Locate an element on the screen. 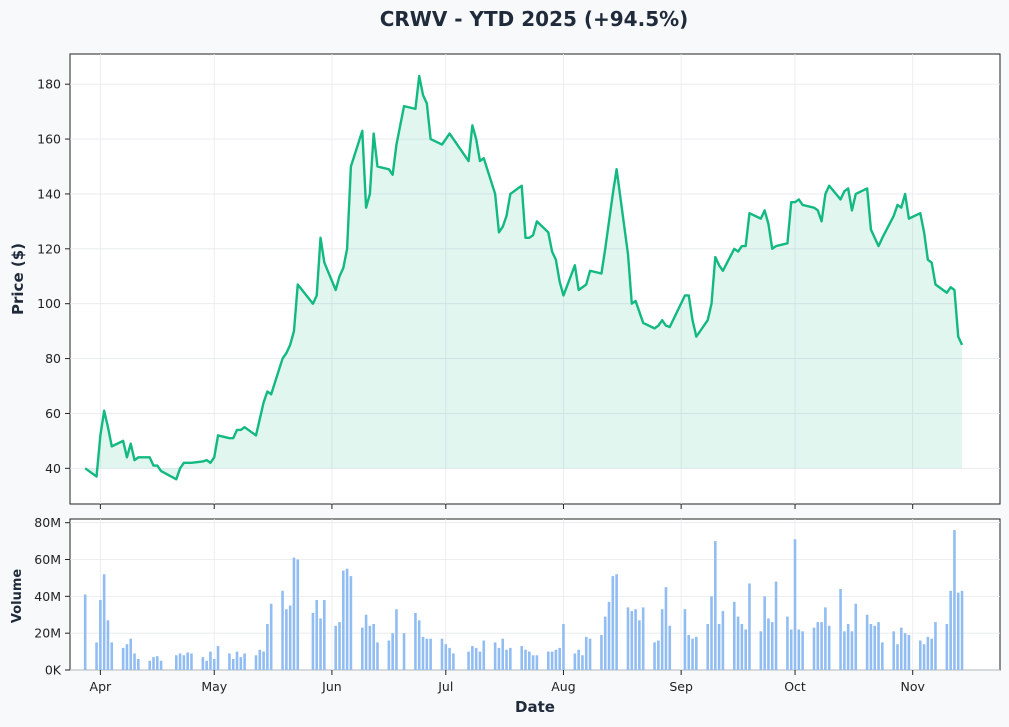 The image size is (1009, 727). price-y-tick-label: 40 is located at coordinates (53, 468).